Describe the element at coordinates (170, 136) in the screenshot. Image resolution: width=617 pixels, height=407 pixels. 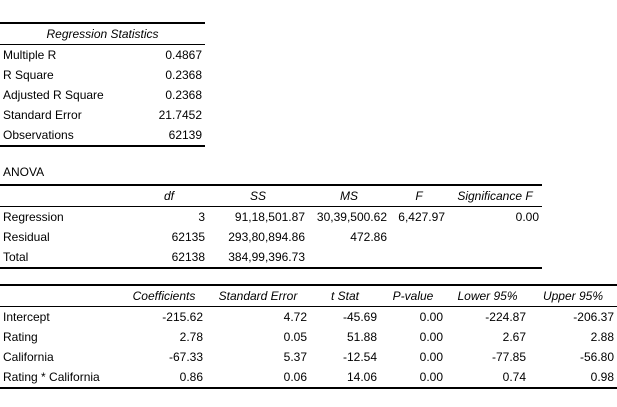
I see `row-value: 62139` at that location.